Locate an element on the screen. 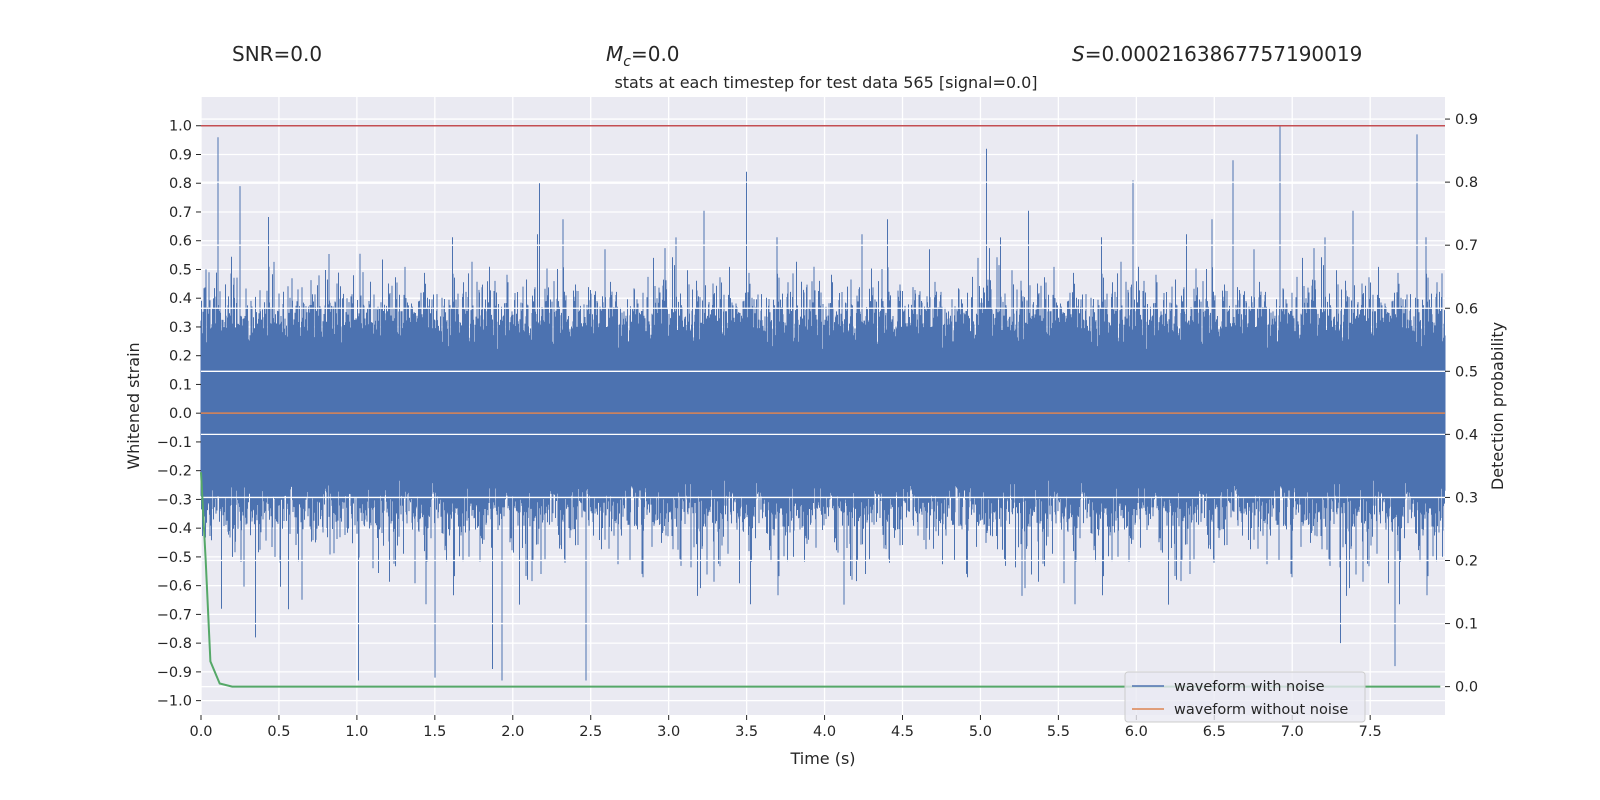 This screenshot has width=1600, height=800. chirp-mass-subscript: c is located at coordinates (627, 62).